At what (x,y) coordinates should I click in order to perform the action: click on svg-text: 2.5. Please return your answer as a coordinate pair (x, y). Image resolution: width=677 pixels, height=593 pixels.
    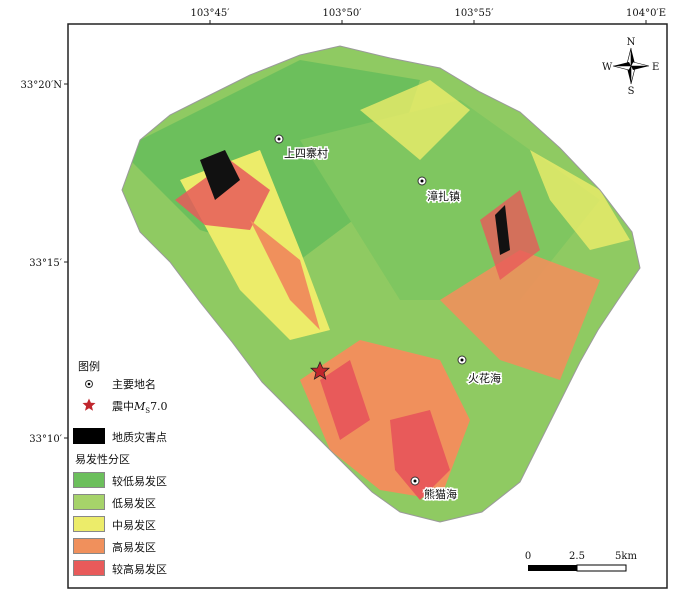
    Looking at the image, I should click on (577, 556).